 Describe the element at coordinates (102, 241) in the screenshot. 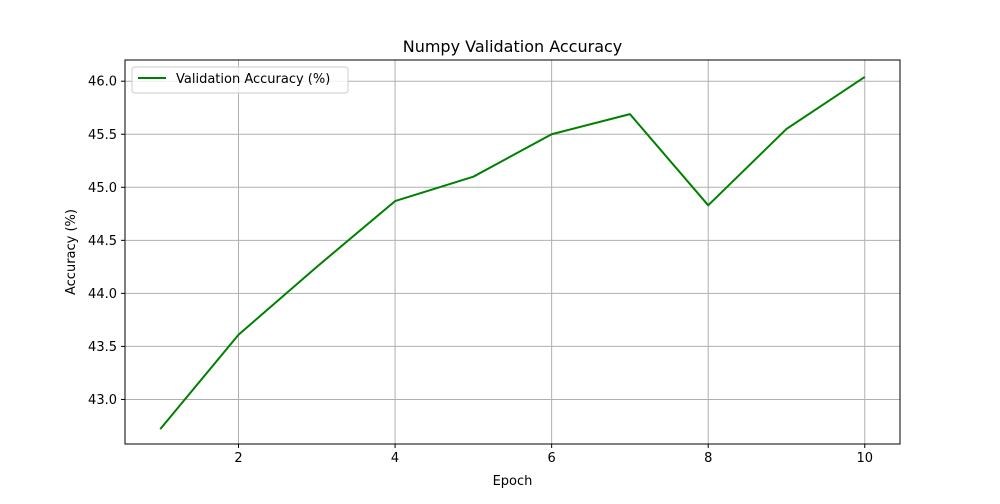

I see `y-tick-label: 44.5` at that location.